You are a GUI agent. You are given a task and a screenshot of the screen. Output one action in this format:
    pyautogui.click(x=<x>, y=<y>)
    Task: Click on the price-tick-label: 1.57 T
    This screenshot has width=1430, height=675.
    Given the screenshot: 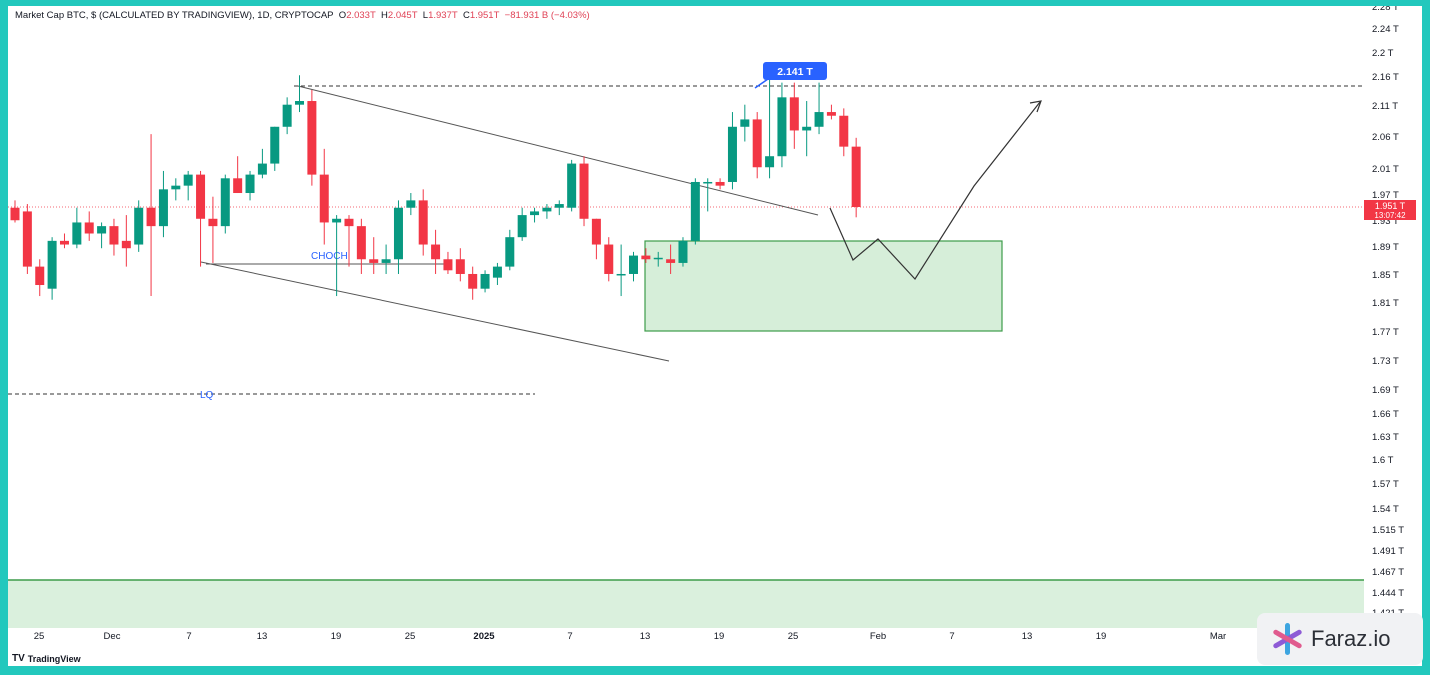 What is the action you would take?
    pyautogui.click(x=1385, y=484)
    